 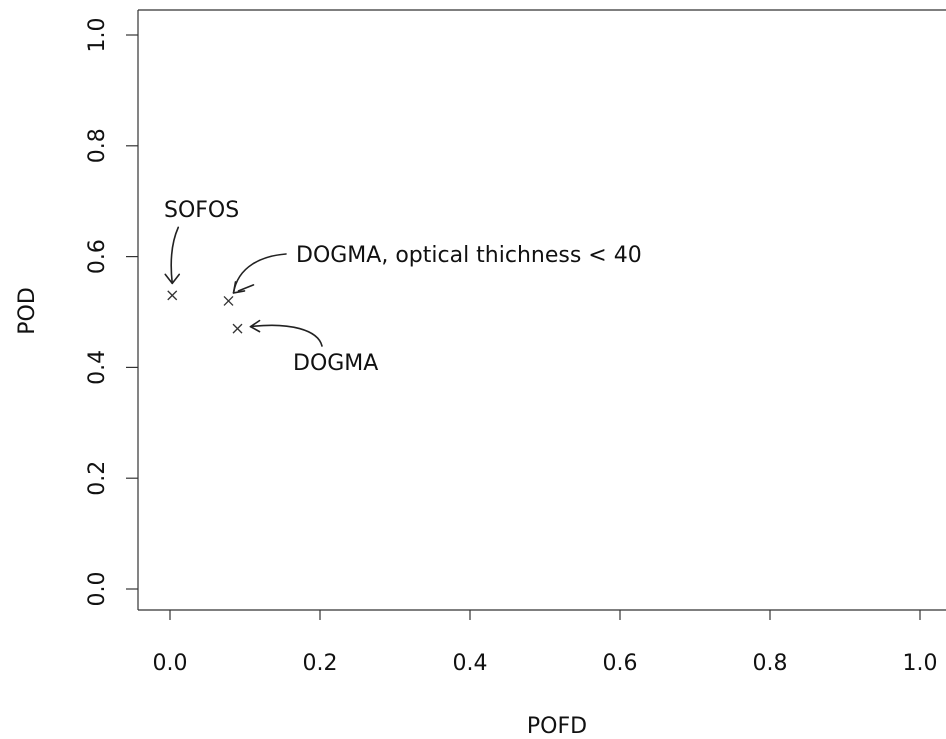 What do you see at coordinates (403, 287) in the screenshot?
I see `annotations: SOFOS DOGMA, optical thichness < 40 DOGMA` at bounding box center [403, 287].